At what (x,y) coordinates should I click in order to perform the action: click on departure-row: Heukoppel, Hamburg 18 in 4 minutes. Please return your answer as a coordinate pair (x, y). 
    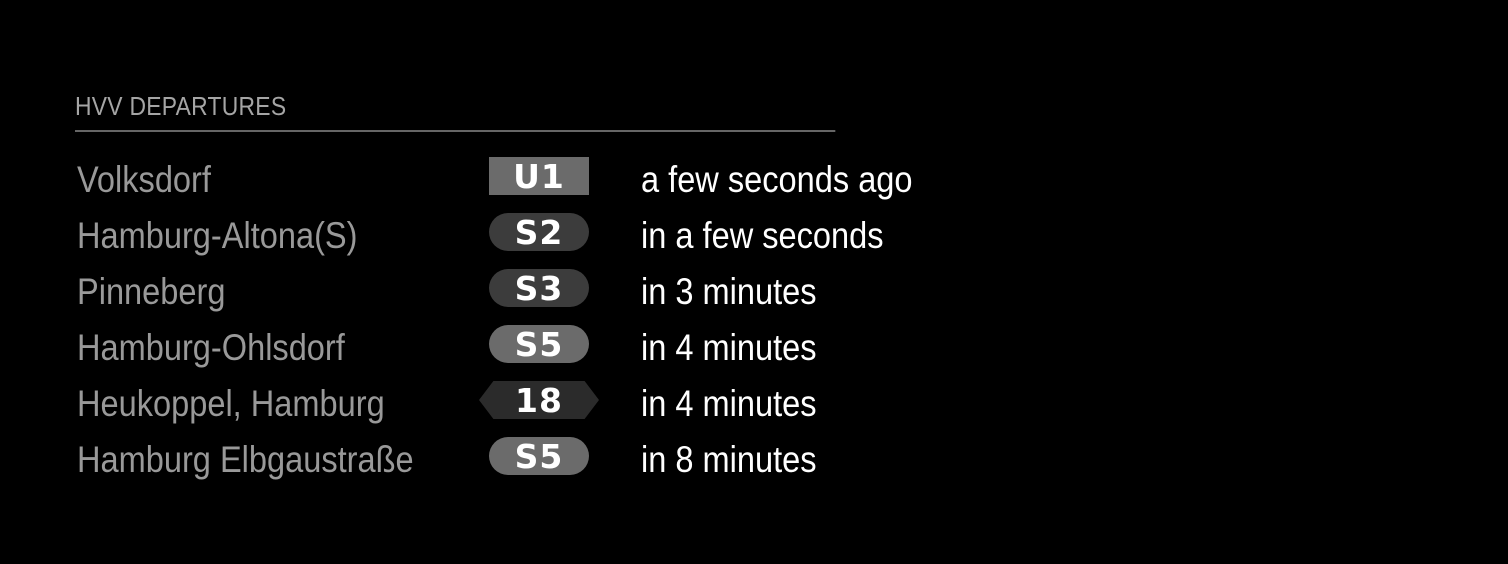
    Looking at the image, I should click on (507, 406).